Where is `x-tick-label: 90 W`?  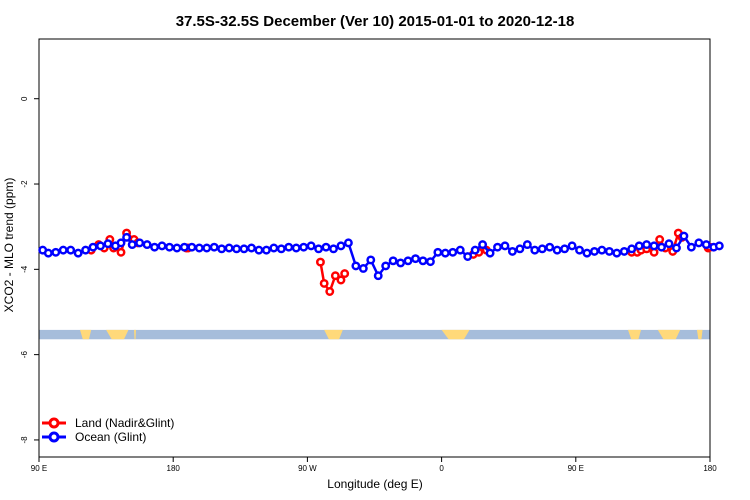
x-tick-label: 90 W is located at coordinates (307, 468).